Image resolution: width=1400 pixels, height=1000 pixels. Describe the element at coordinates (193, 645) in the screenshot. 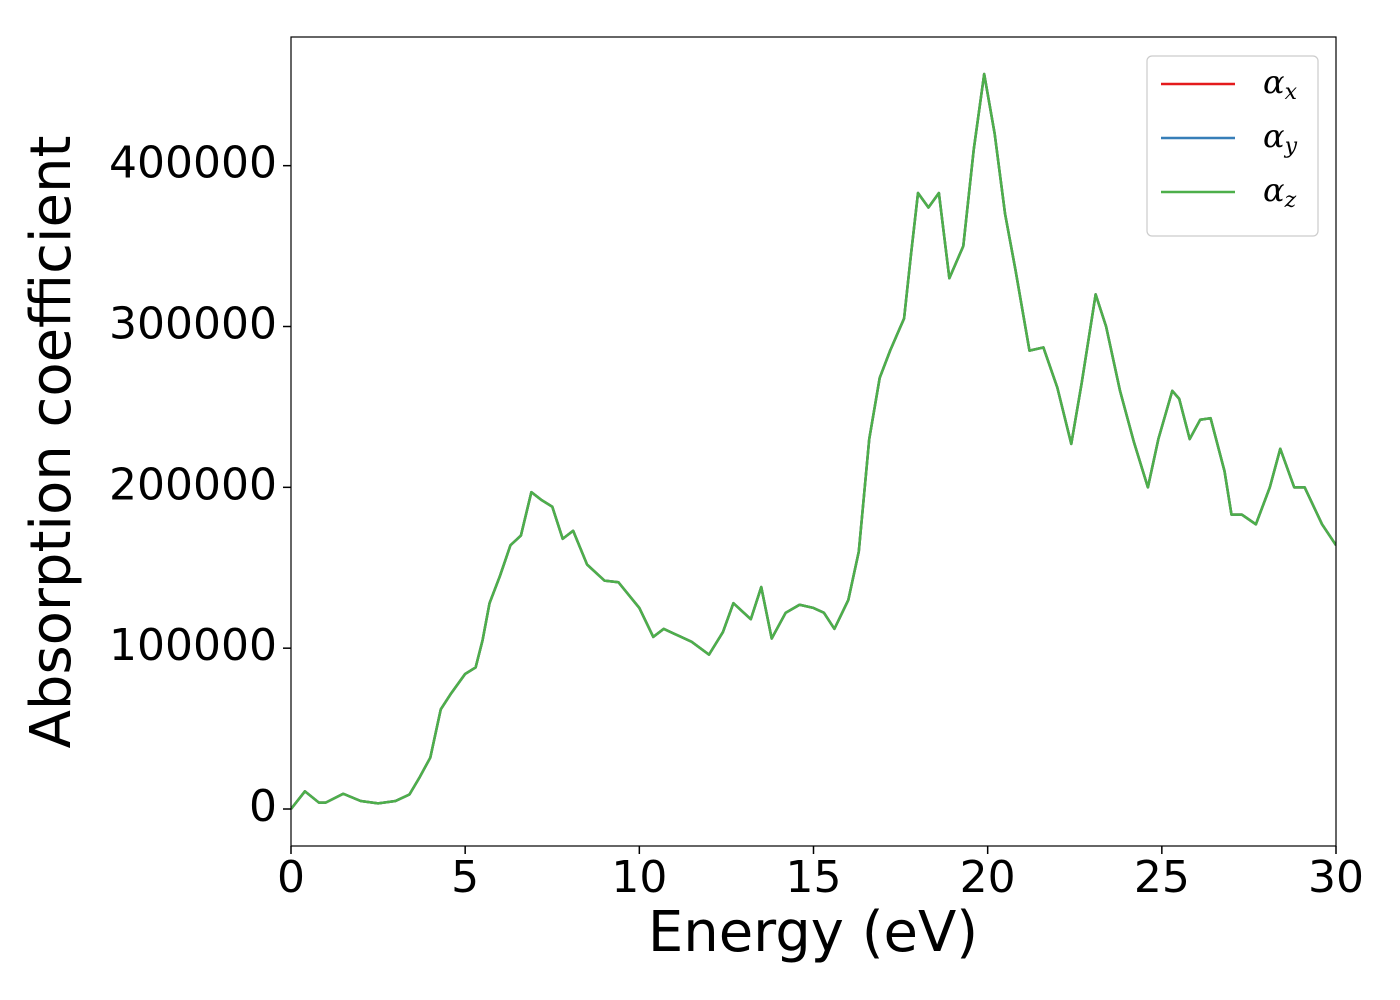

I see `y-tick-label: 100000` at that location.